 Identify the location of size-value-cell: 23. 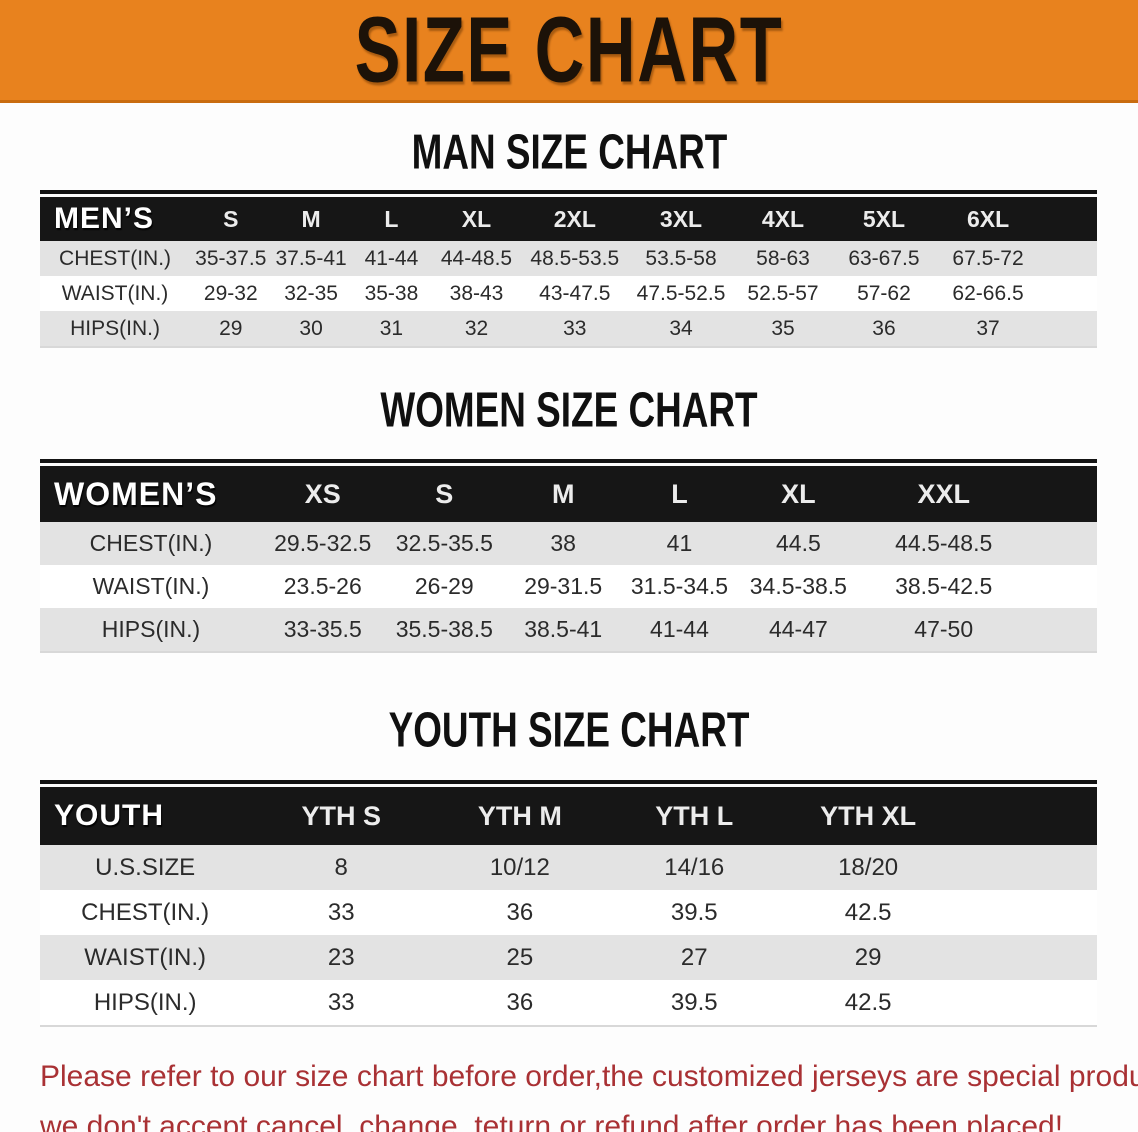
(341, 957).